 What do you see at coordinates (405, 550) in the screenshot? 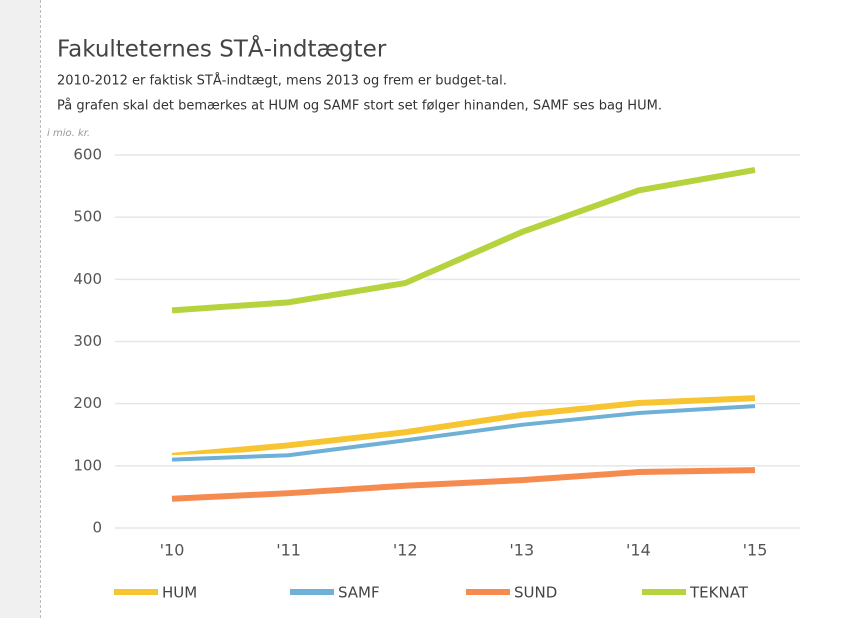
I see `x-tick-label: '12` at bounding box center [405, 550].